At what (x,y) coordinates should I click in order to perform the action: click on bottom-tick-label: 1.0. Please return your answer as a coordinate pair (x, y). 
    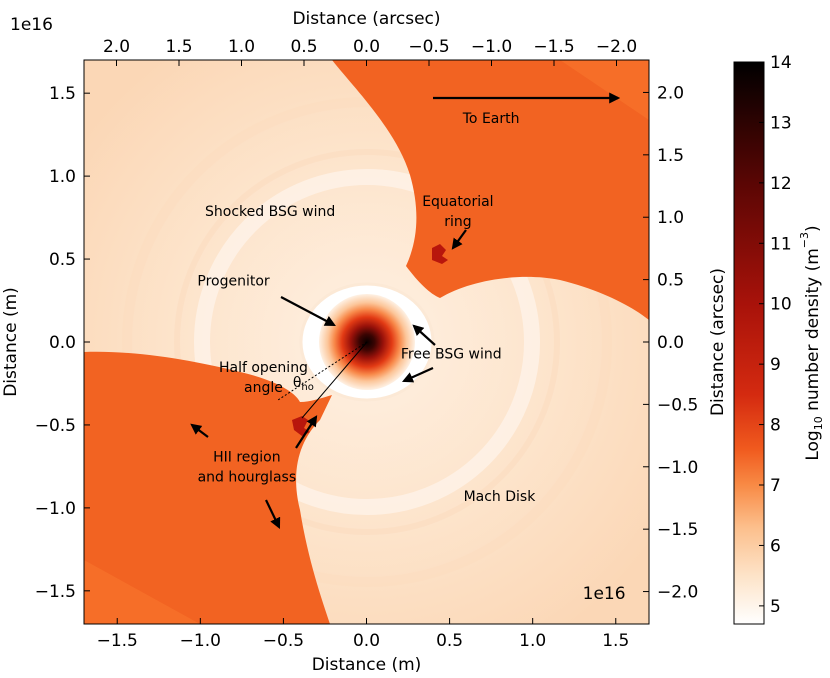
    Looking at the image, I should click on (532, 641).